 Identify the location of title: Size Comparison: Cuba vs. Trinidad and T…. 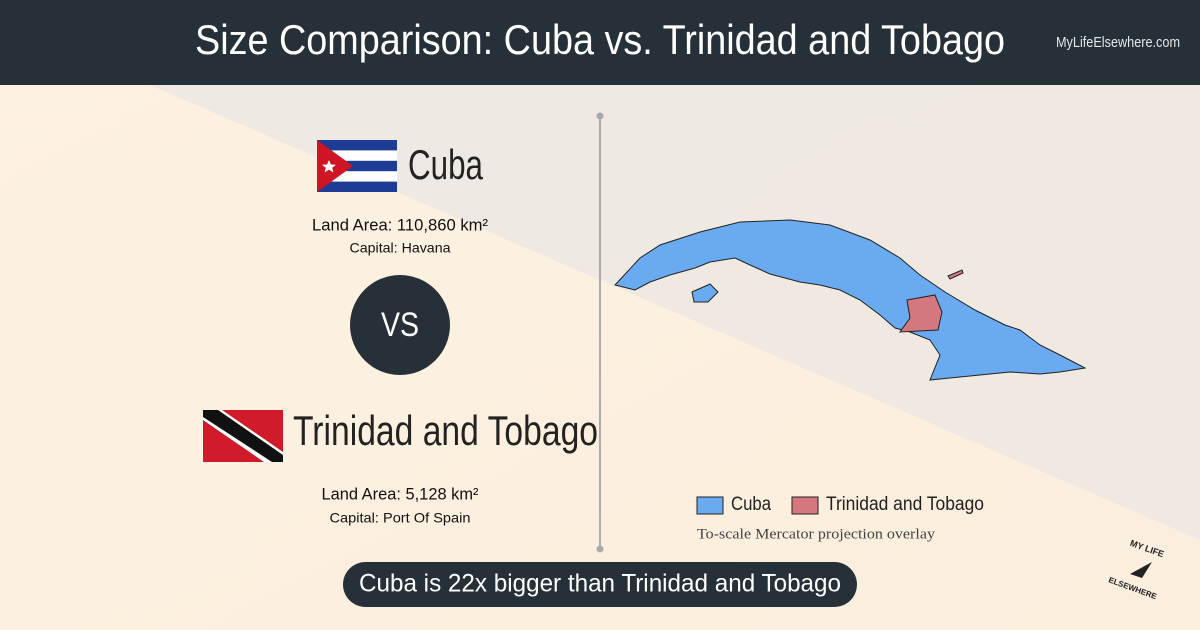
(600, 39).